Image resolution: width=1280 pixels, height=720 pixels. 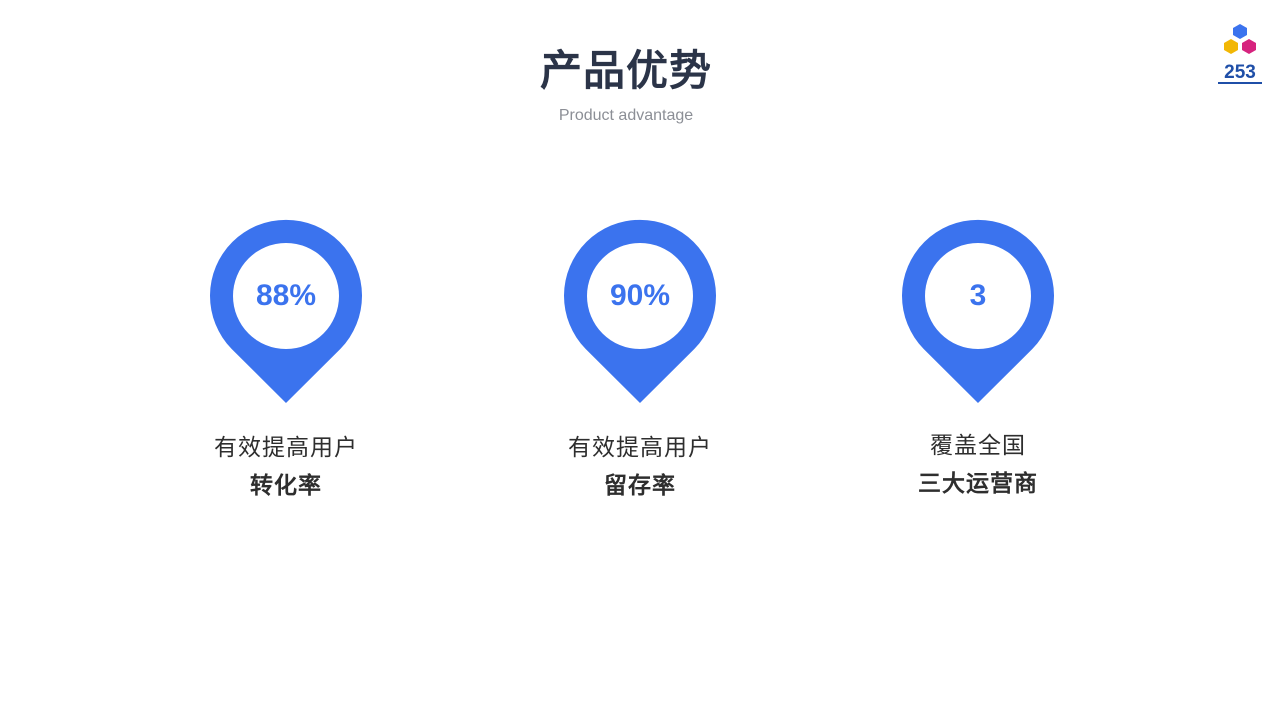 I want to click on stat-card-conversion: 88% 有效提高用户 转化率, so click(x=286, y=360).